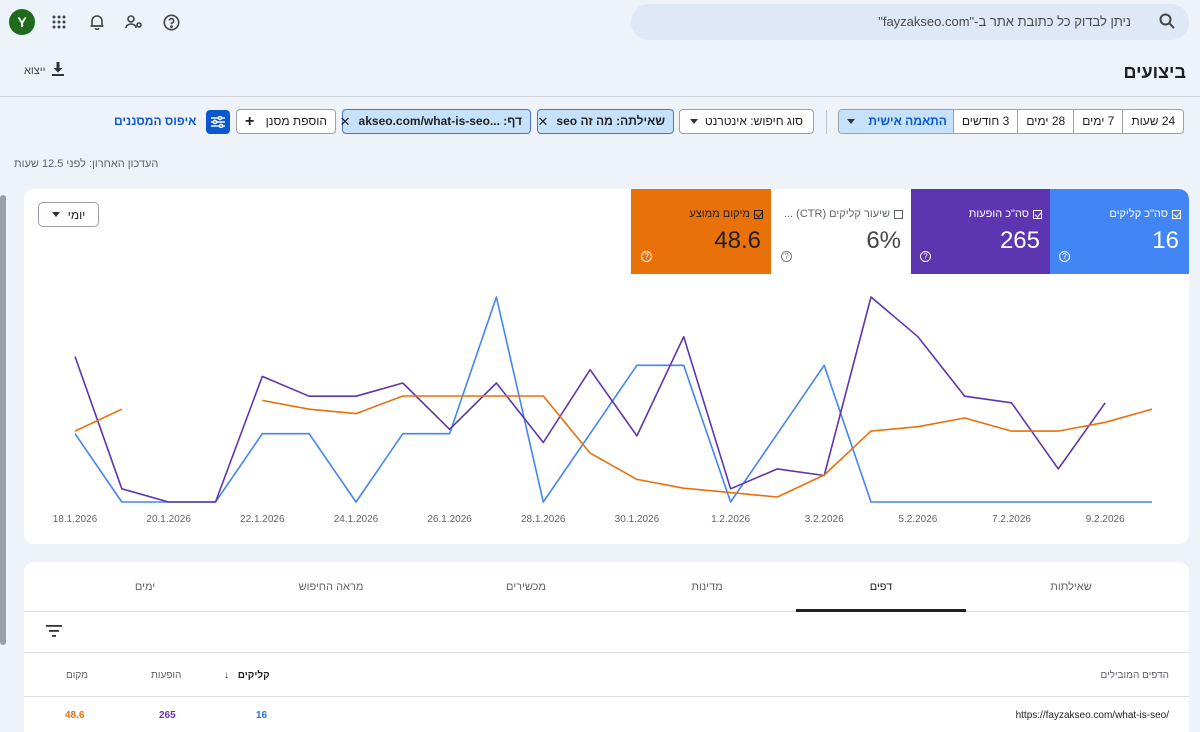 Image resolution: width=1200 pixels, height=732 pixels. What do you see at coordinates (984, 121) in the screenshot?
I see `date-range-3m: 3 חודשים` at bounding box center [984, 121].